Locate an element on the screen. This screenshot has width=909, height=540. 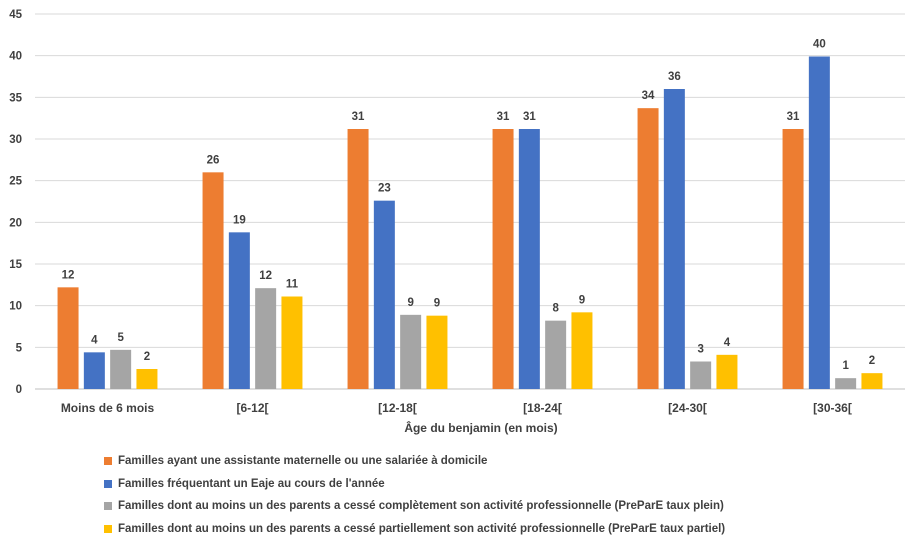
x-tick-label: Moins de 6 mois is located at coordinates (108, 408).